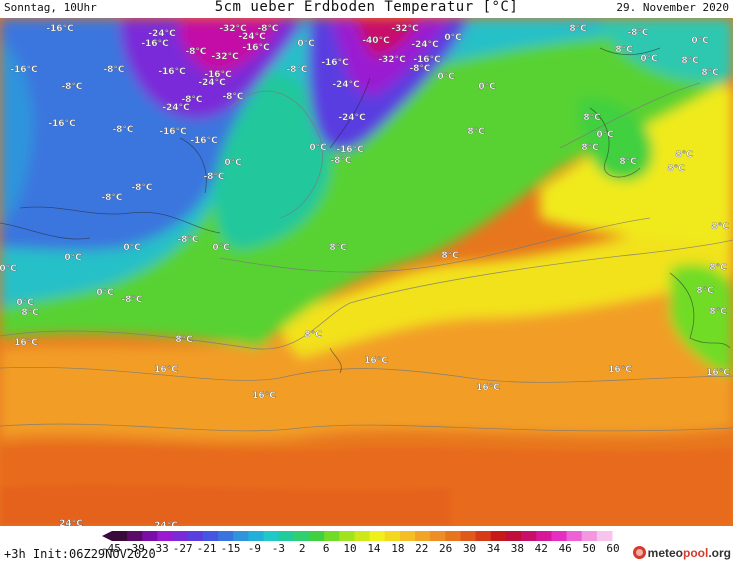  What do you see at coordinates (182, 548) in the screenshot?
I see `legend-tick: -27` at bounding box center [182, 548].